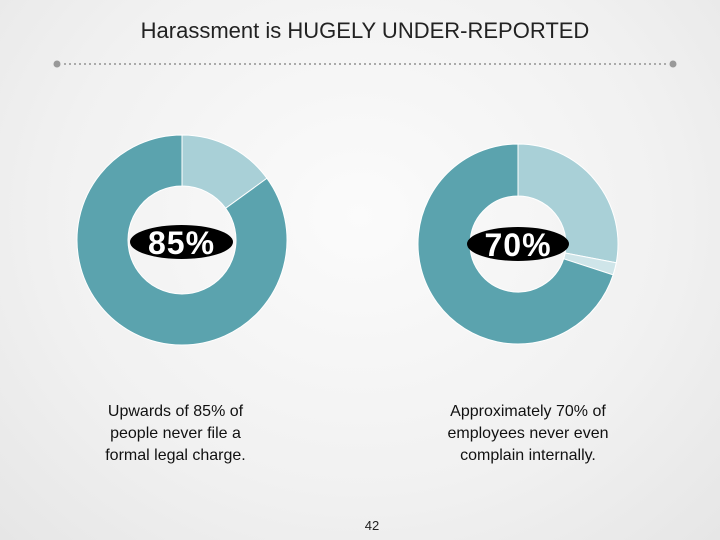  What do you see at coordinates (372, 525) in the screenshot?
I see `page-number: 42` at bounding box center [372, 525].